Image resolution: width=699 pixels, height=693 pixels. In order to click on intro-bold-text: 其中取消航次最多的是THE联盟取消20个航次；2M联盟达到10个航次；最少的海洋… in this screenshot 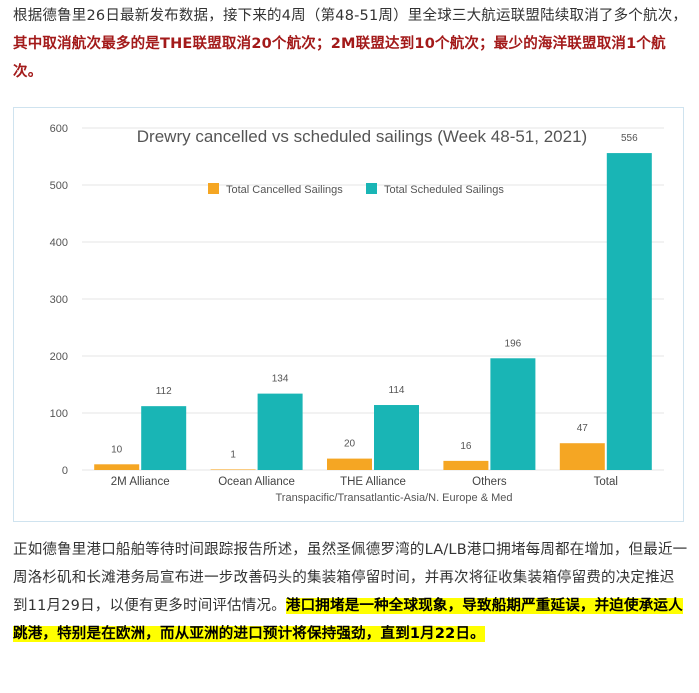, I will do `click(339, 58)`.